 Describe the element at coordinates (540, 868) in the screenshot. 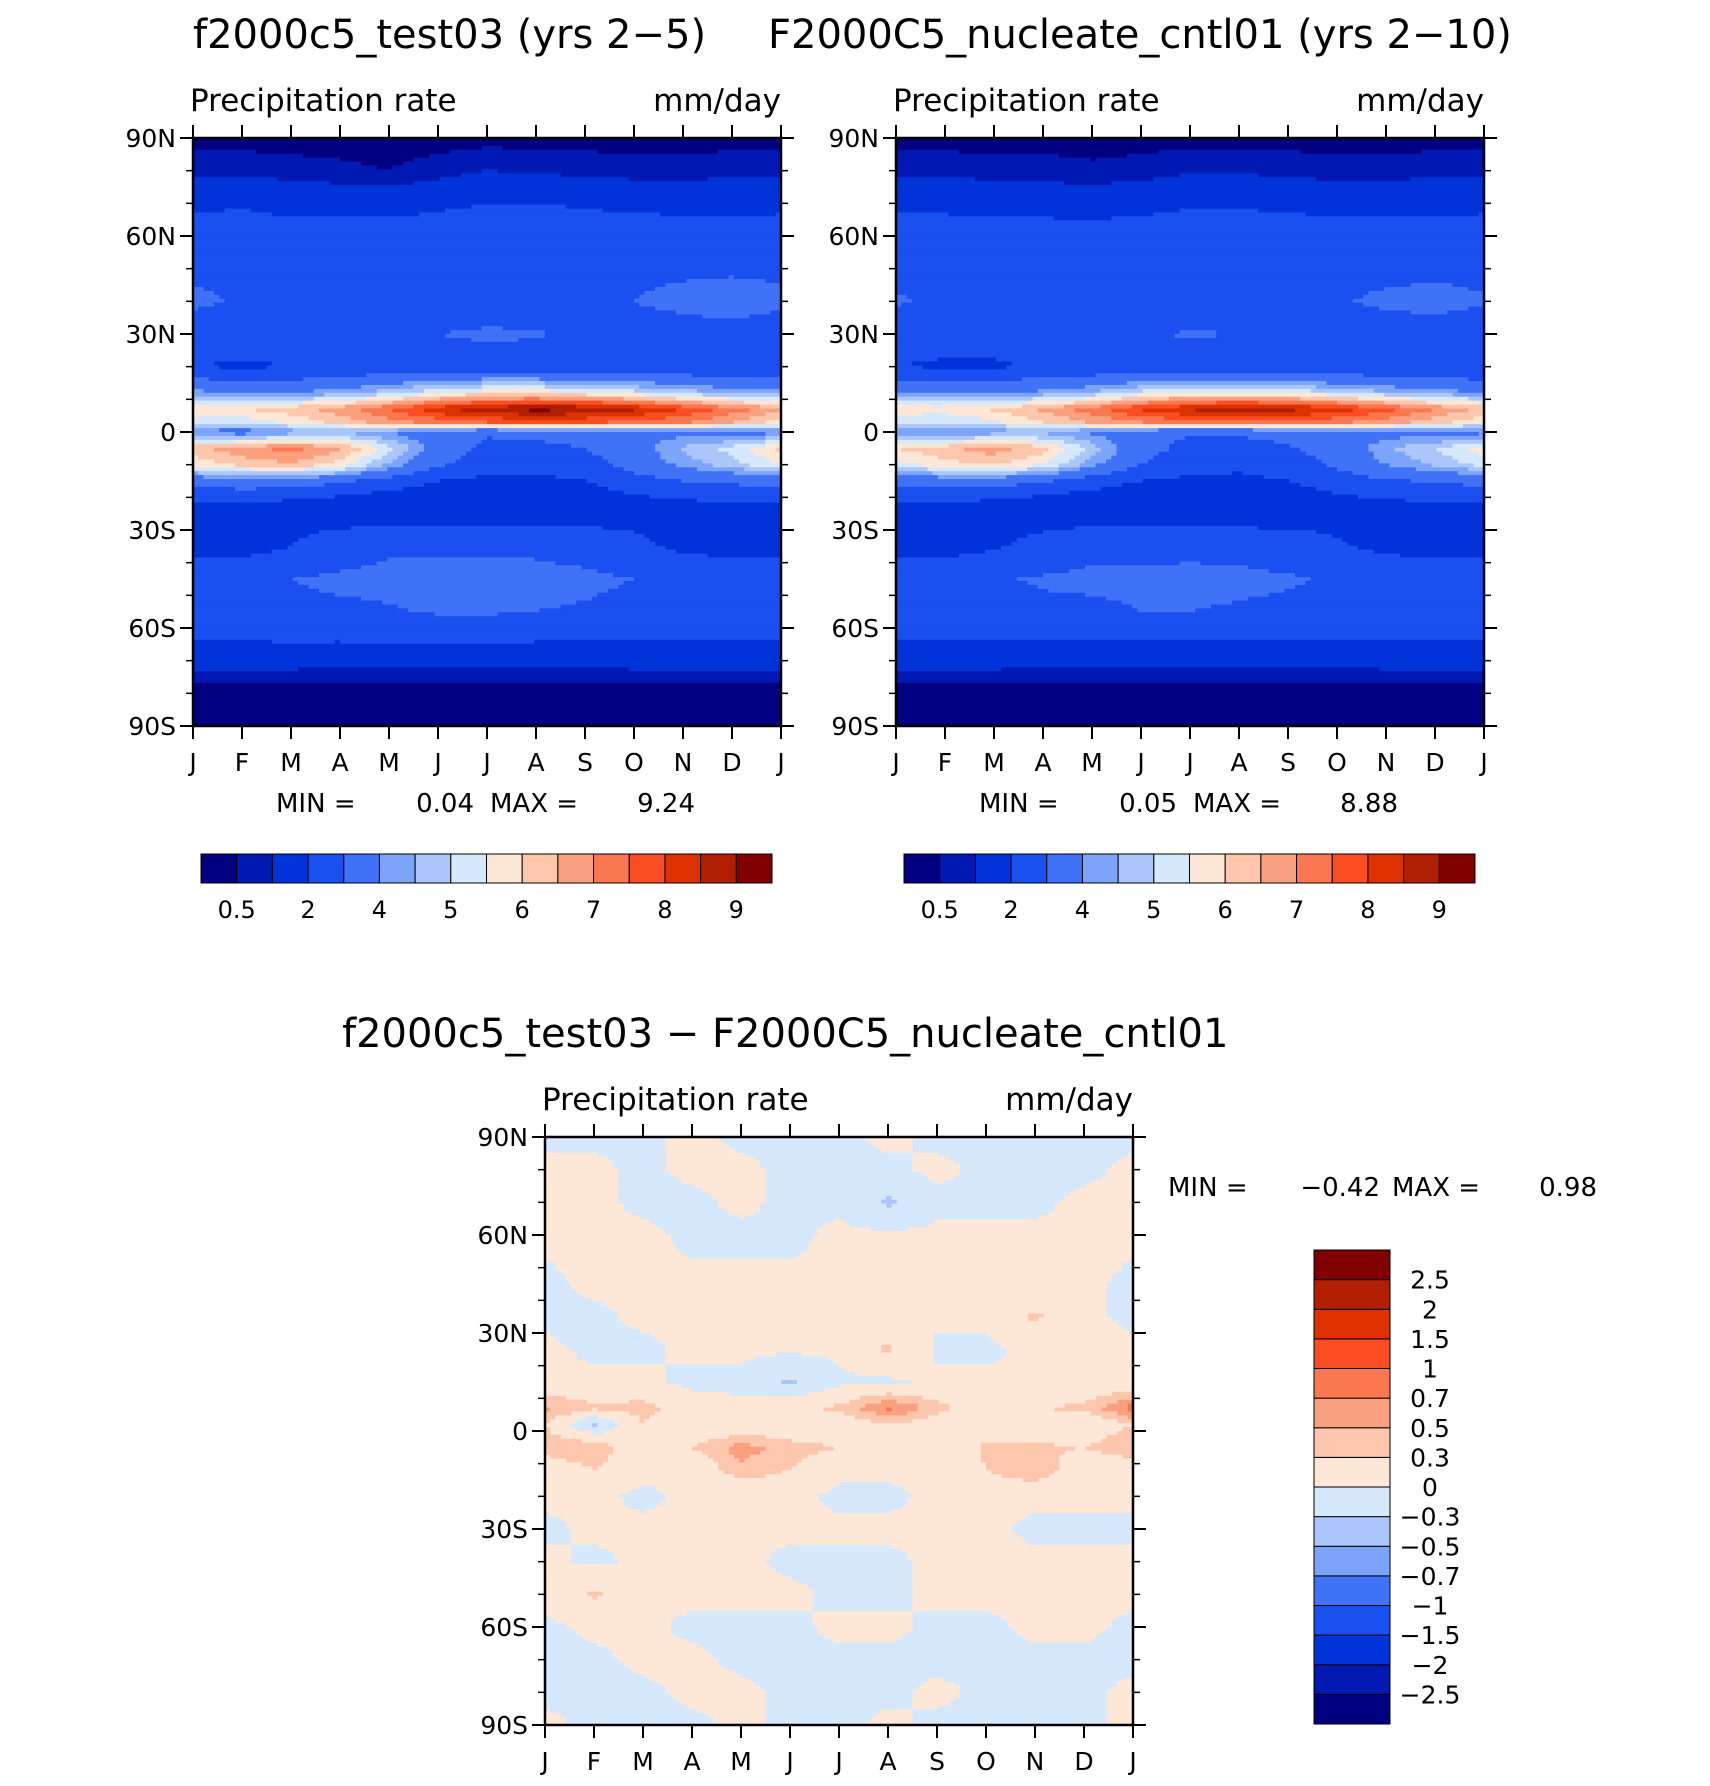

I see `colorbar-swatch` at that location.